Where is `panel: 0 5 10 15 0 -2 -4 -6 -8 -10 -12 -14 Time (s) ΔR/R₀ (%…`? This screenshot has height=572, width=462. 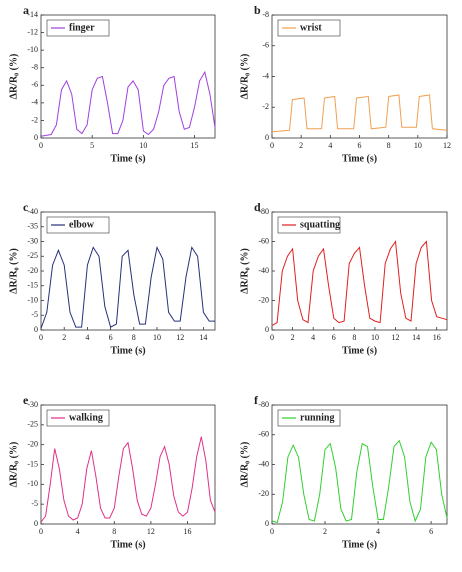 panel: 0 5 10 15 0 -2 -4 -6 -8 -10 -12 -14 Time (s) ΔR/R₀ (%… is located at coordinates (112, 83).